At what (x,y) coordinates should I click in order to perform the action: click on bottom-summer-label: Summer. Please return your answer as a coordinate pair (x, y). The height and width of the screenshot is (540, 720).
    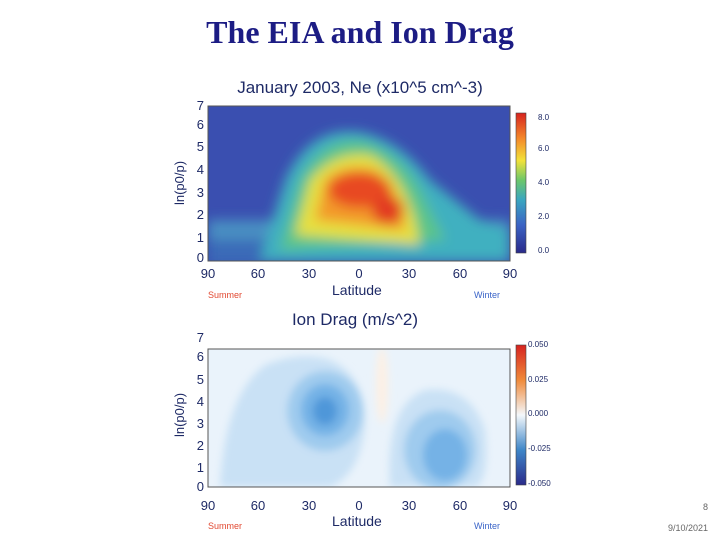
    Looking at the image, I should click on (225, 526).